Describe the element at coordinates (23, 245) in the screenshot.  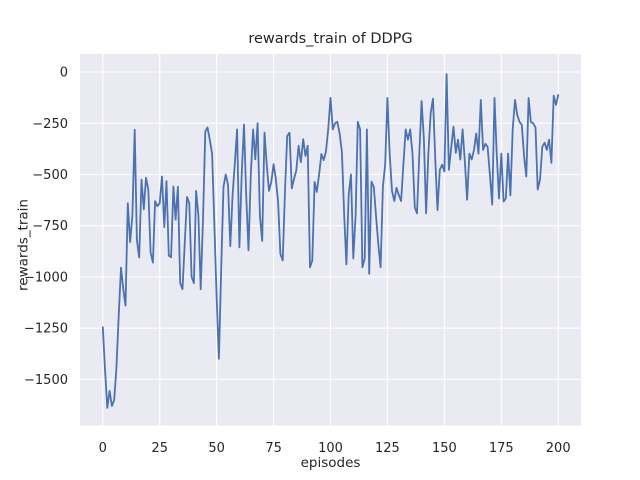
I see `y-axis-label: rewards_train` at that location.